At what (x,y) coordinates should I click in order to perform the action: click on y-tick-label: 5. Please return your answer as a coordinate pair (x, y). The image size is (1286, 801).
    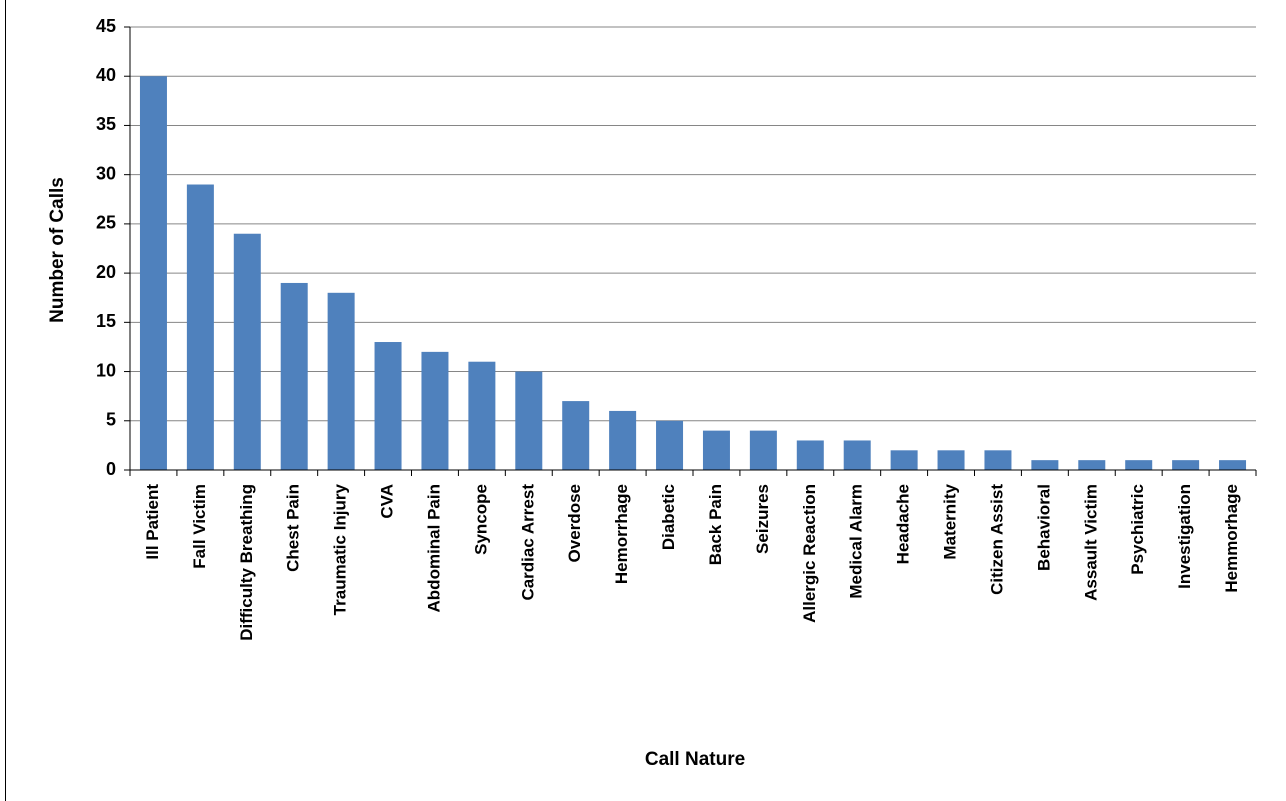
    Looking at the image, I should click on (111, 420).